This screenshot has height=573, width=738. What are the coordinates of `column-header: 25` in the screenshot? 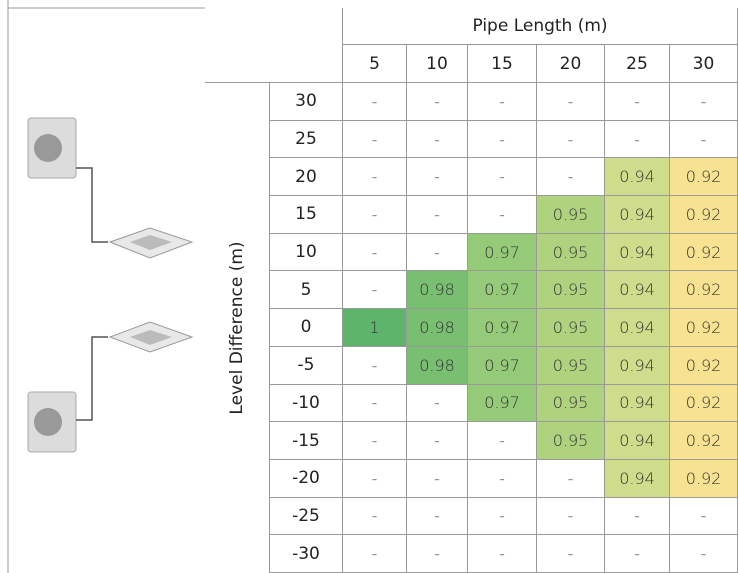 It's located at (637, 64).